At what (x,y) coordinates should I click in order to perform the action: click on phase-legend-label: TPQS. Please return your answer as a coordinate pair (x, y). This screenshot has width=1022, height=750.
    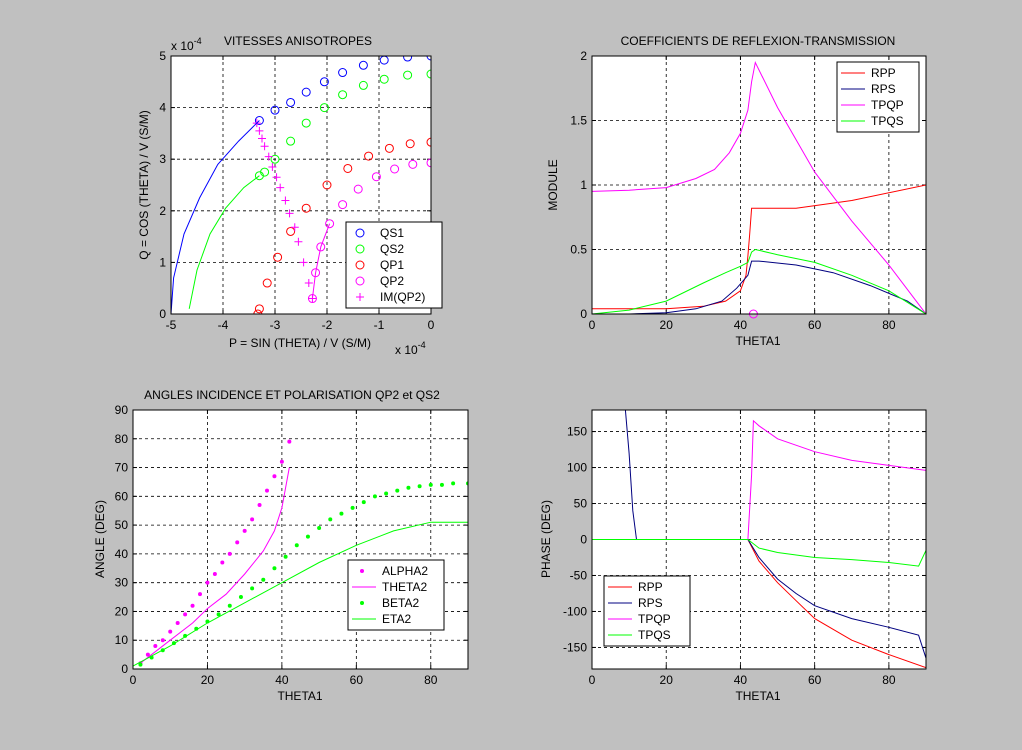
    Looking at the image, I should click on (654, 635).